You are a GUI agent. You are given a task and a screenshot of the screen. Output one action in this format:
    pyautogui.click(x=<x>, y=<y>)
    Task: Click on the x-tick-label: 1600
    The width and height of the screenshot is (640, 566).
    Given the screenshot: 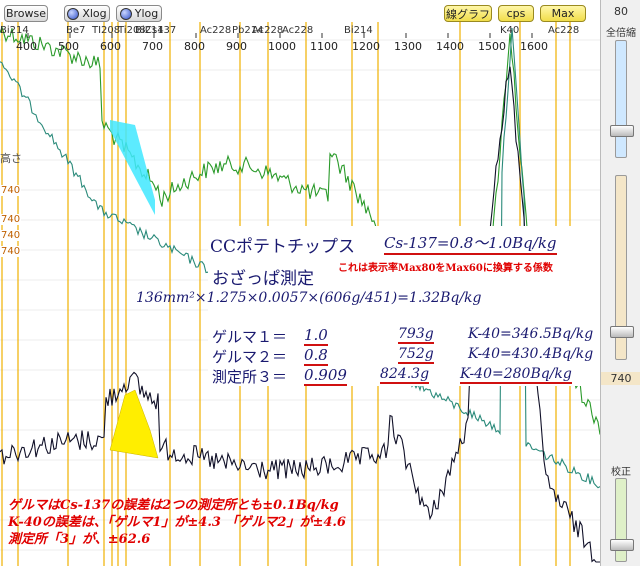 What is the action you would take?
    pyautogui.click(x=534, y=46)
    